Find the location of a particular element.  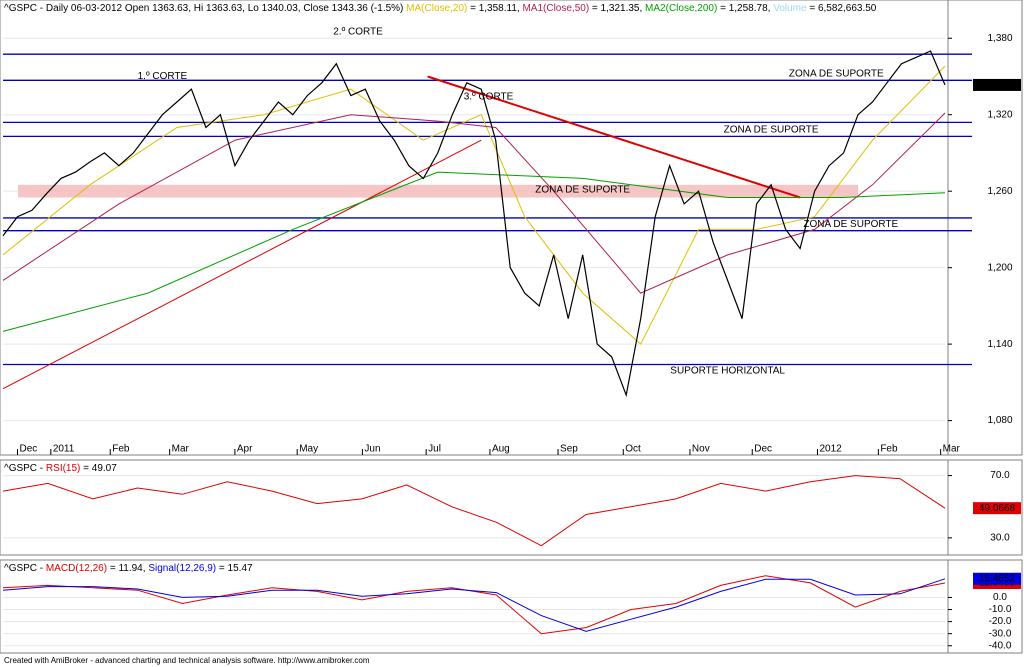

annotation: 2.º CORTE is located at coordinates (358, 32).